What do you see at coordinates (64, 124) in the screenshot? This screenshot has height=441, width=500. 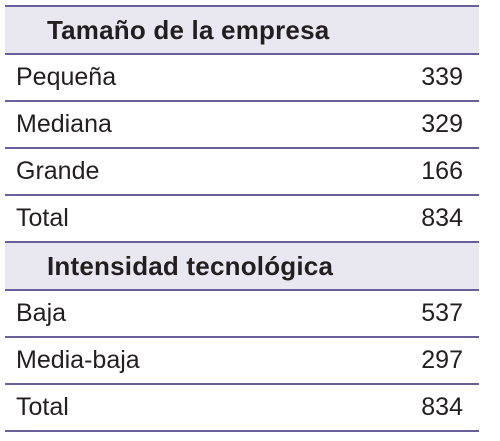 I see `row-label: Mediana` at bounding box center [64, 124].